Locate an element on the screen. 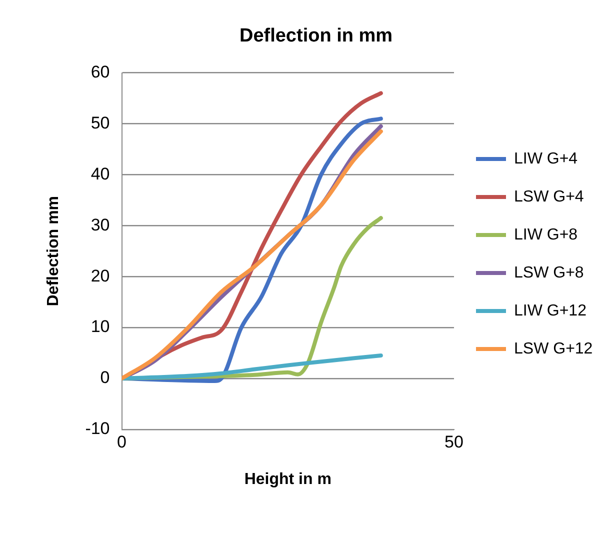  legend-label: LIW G+4 is located at coordinates (546, 159).